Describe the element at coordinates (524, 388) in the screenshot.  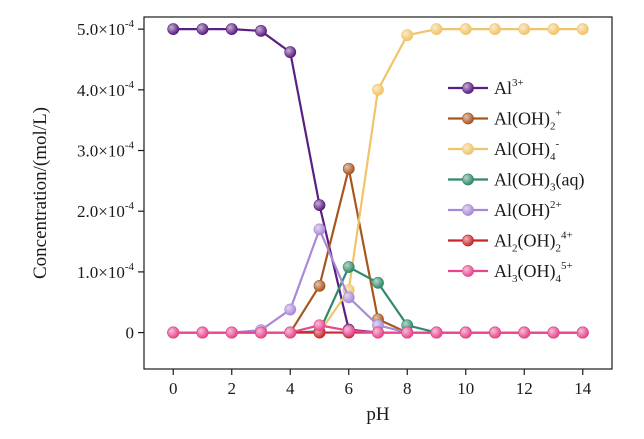
I see `x-tick-label: 12` at that location.